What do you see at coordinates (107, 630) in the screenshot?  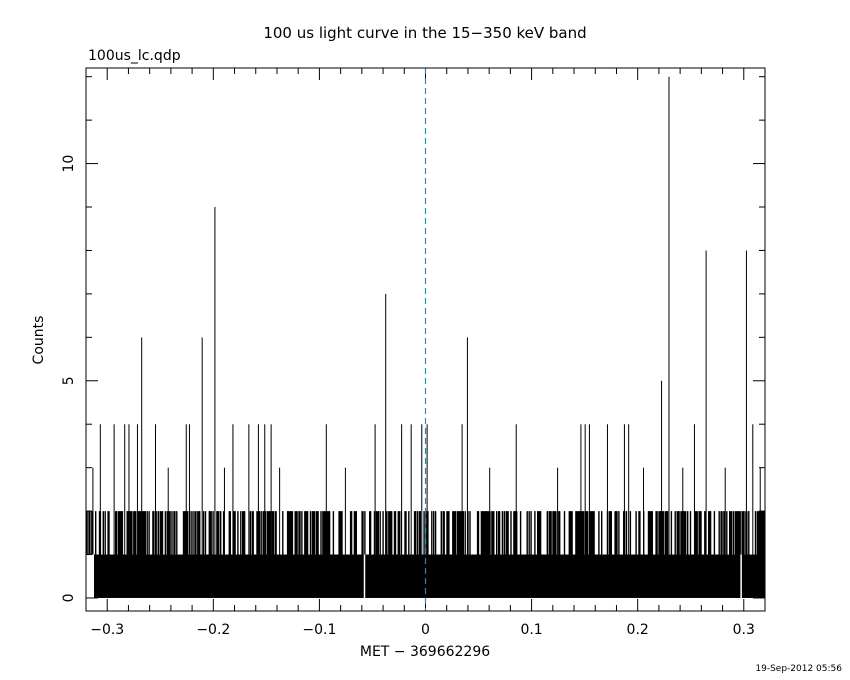 I see `x-tick-label: −0.3` at bounding box center [107, 630].